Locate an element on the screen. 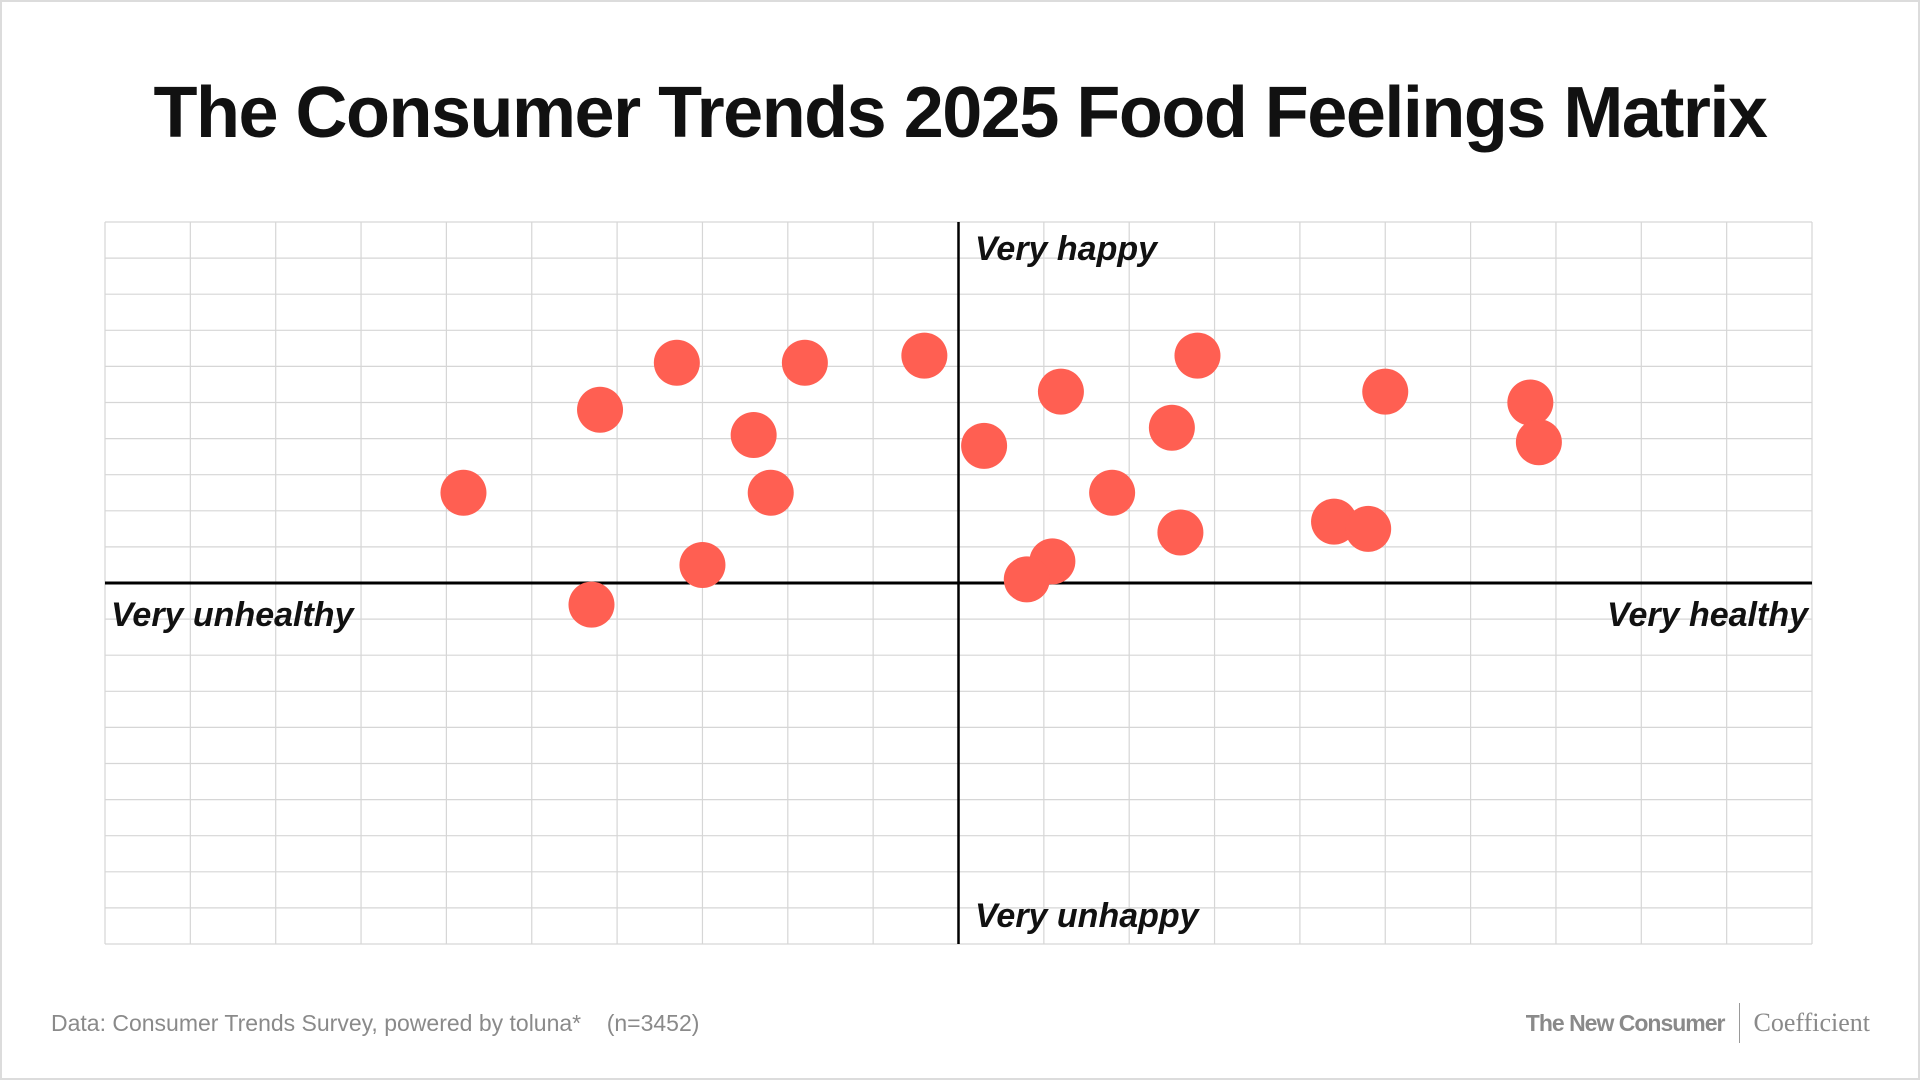 This screenshot has width=1920, height=1080. brand-logos: The New Consumer Coefficient is located at coordinates (1698, 1023).